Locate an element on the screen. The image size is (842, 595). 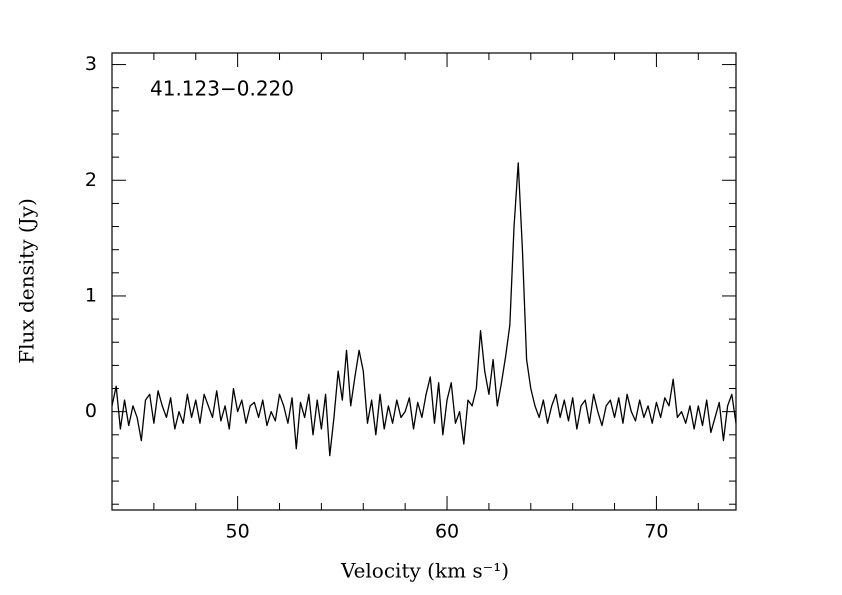
y-tick-label: 2 is located at coordinates (91, 180).